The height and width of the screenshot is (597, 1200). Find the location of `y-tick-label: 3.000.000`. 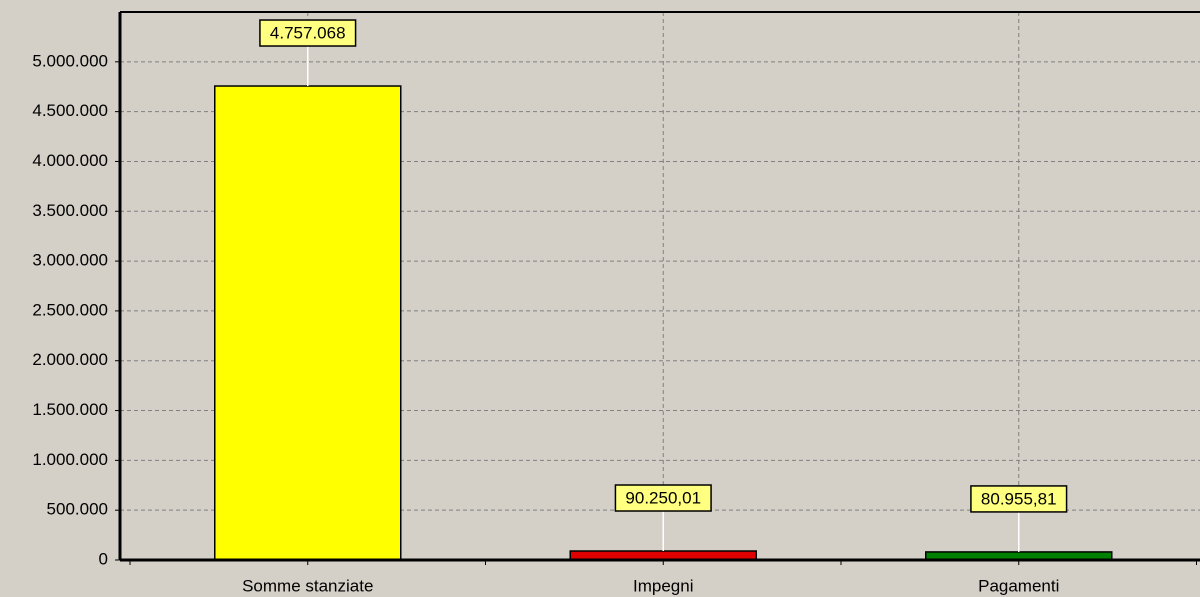

y-tick-label: 3.000.000 is located at coordinates (70, 260).